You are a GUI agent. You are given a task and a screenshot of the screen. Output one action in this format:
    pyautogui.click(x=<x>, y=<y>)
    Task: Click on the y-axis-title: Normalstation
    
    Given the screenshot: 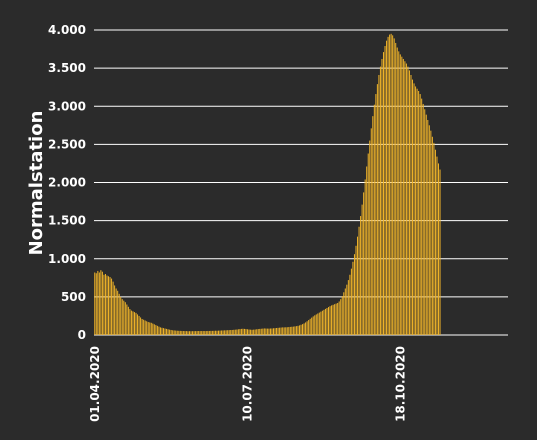 What is the action you would take?
    pyautogui.click(x=36, y=183)
    